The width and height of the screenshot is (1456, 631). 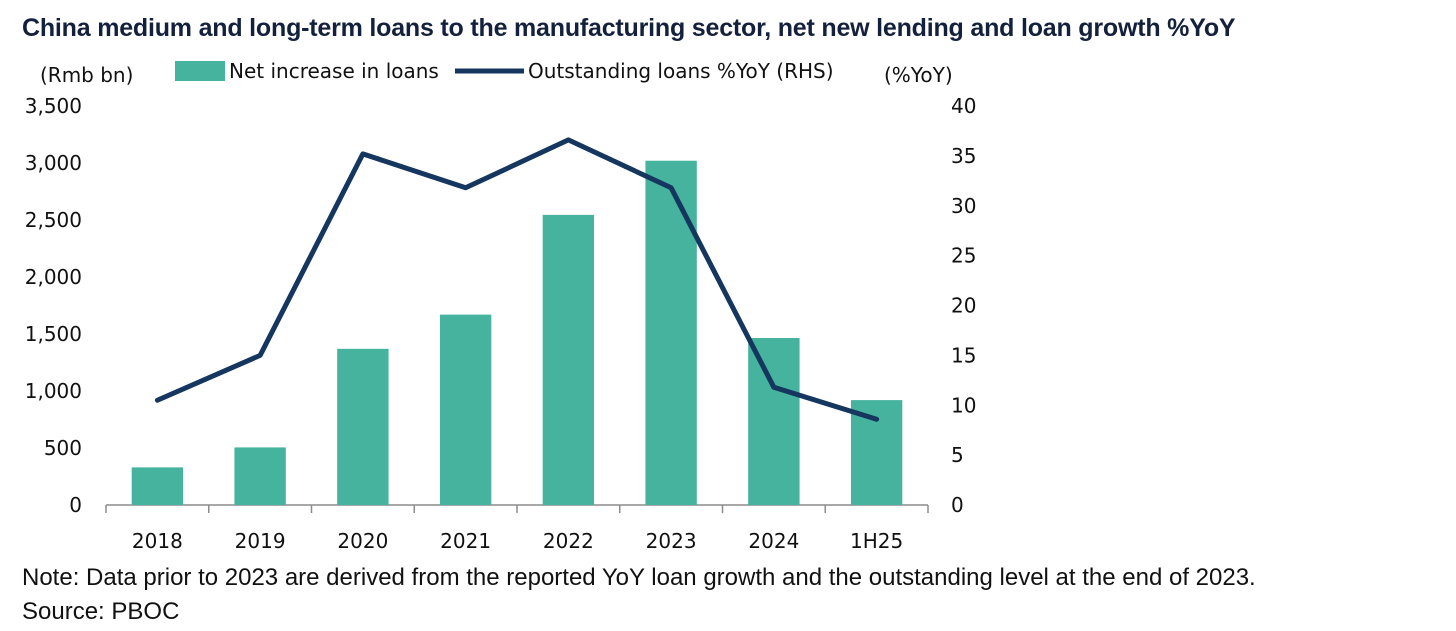 I want to click on y-right-tick-label: 25, so click(x=963, y=256).